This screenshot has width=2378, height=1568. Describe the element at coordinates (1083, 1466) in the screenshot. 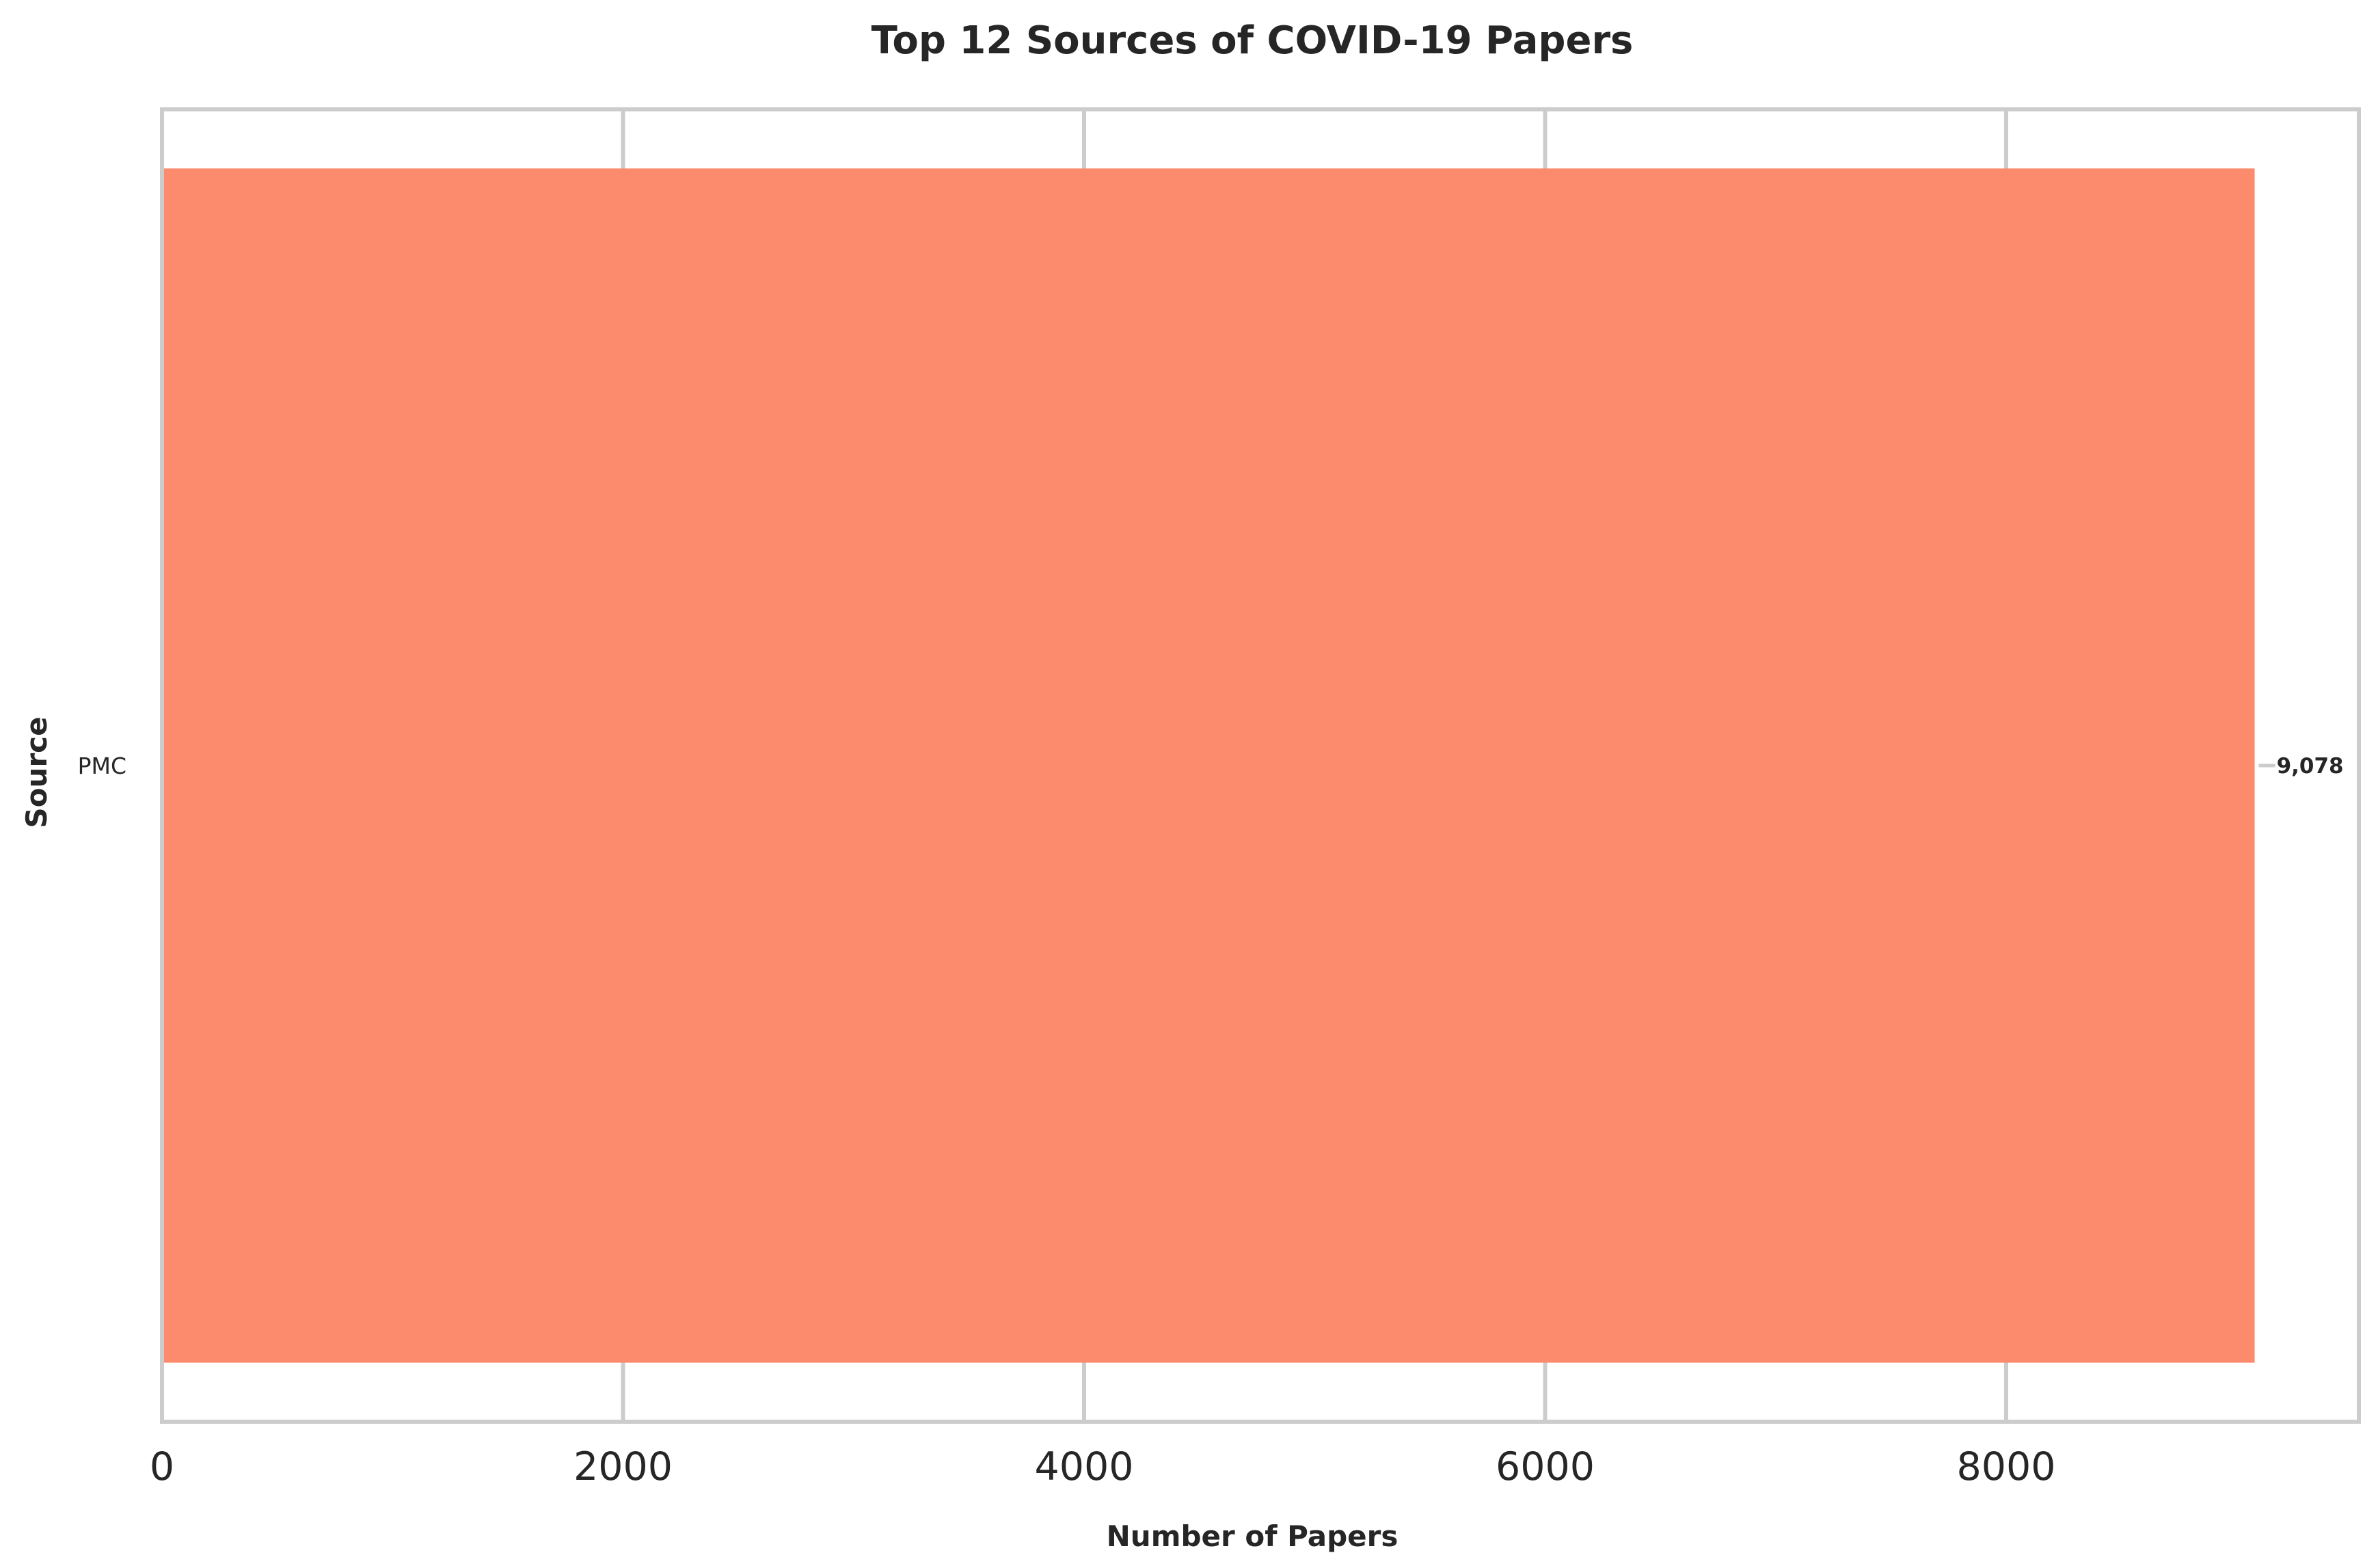

I see `x-tick-label: 4000` at that location.